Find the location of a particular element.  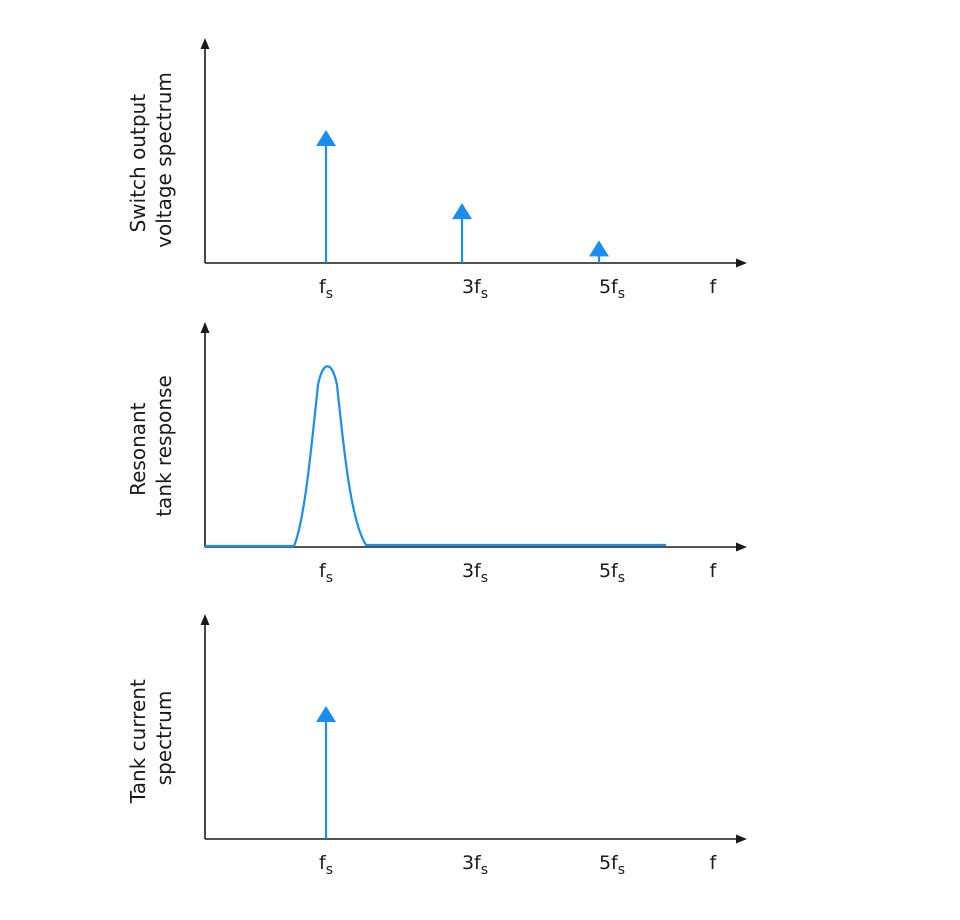

y-axis-label-line: Switch output is located at coordinates (138, 163).